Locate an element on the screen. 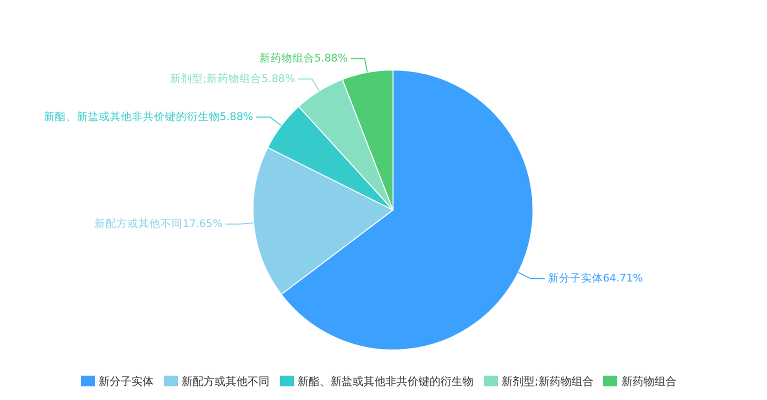 The height and width of the screenshot is (400, 767). category-label: 新配方或其他不同17.65% is located at coordinates (158, 224).